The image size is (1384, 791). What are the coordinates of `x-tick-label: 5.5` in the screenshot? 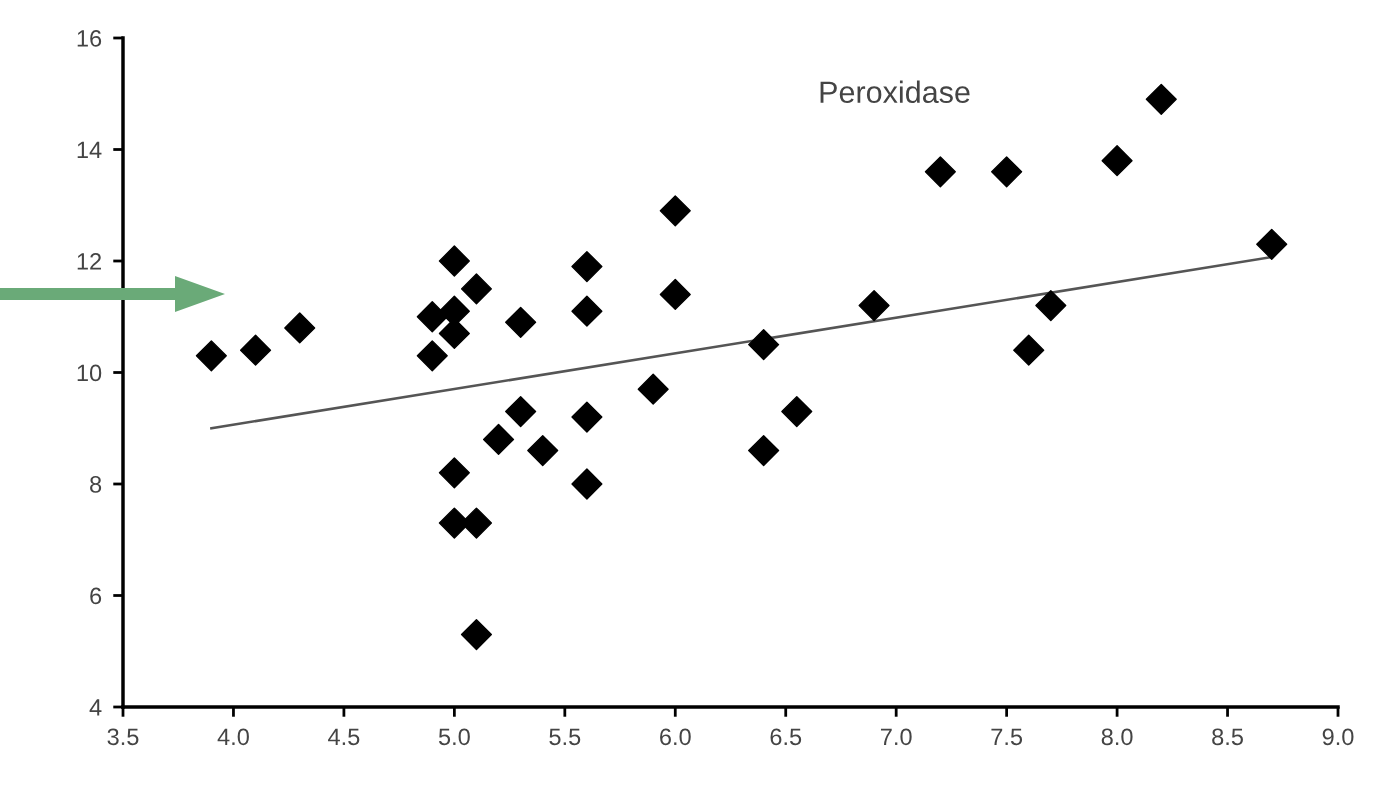 It's located at (565, 737).